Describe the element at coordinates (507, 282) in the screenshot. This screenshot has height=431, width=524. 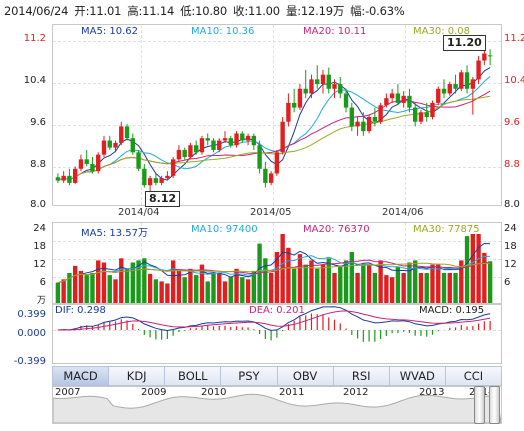
I see `volume-tick-right: 6` at that location.